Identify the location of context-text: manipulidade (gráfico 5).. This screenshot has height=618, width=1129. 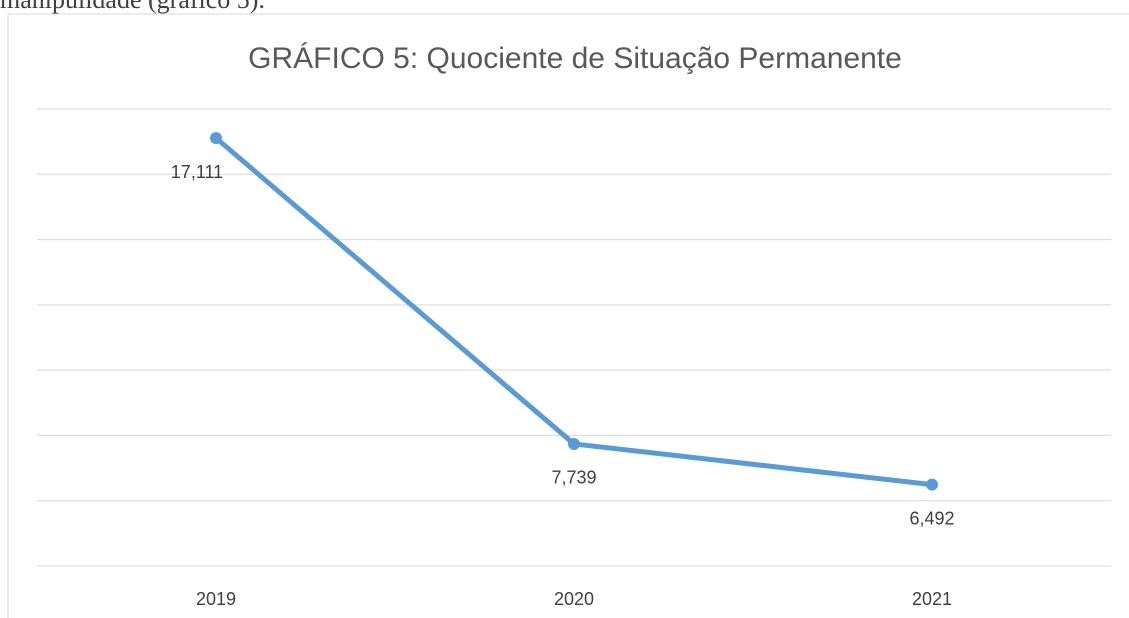
(132, 7).